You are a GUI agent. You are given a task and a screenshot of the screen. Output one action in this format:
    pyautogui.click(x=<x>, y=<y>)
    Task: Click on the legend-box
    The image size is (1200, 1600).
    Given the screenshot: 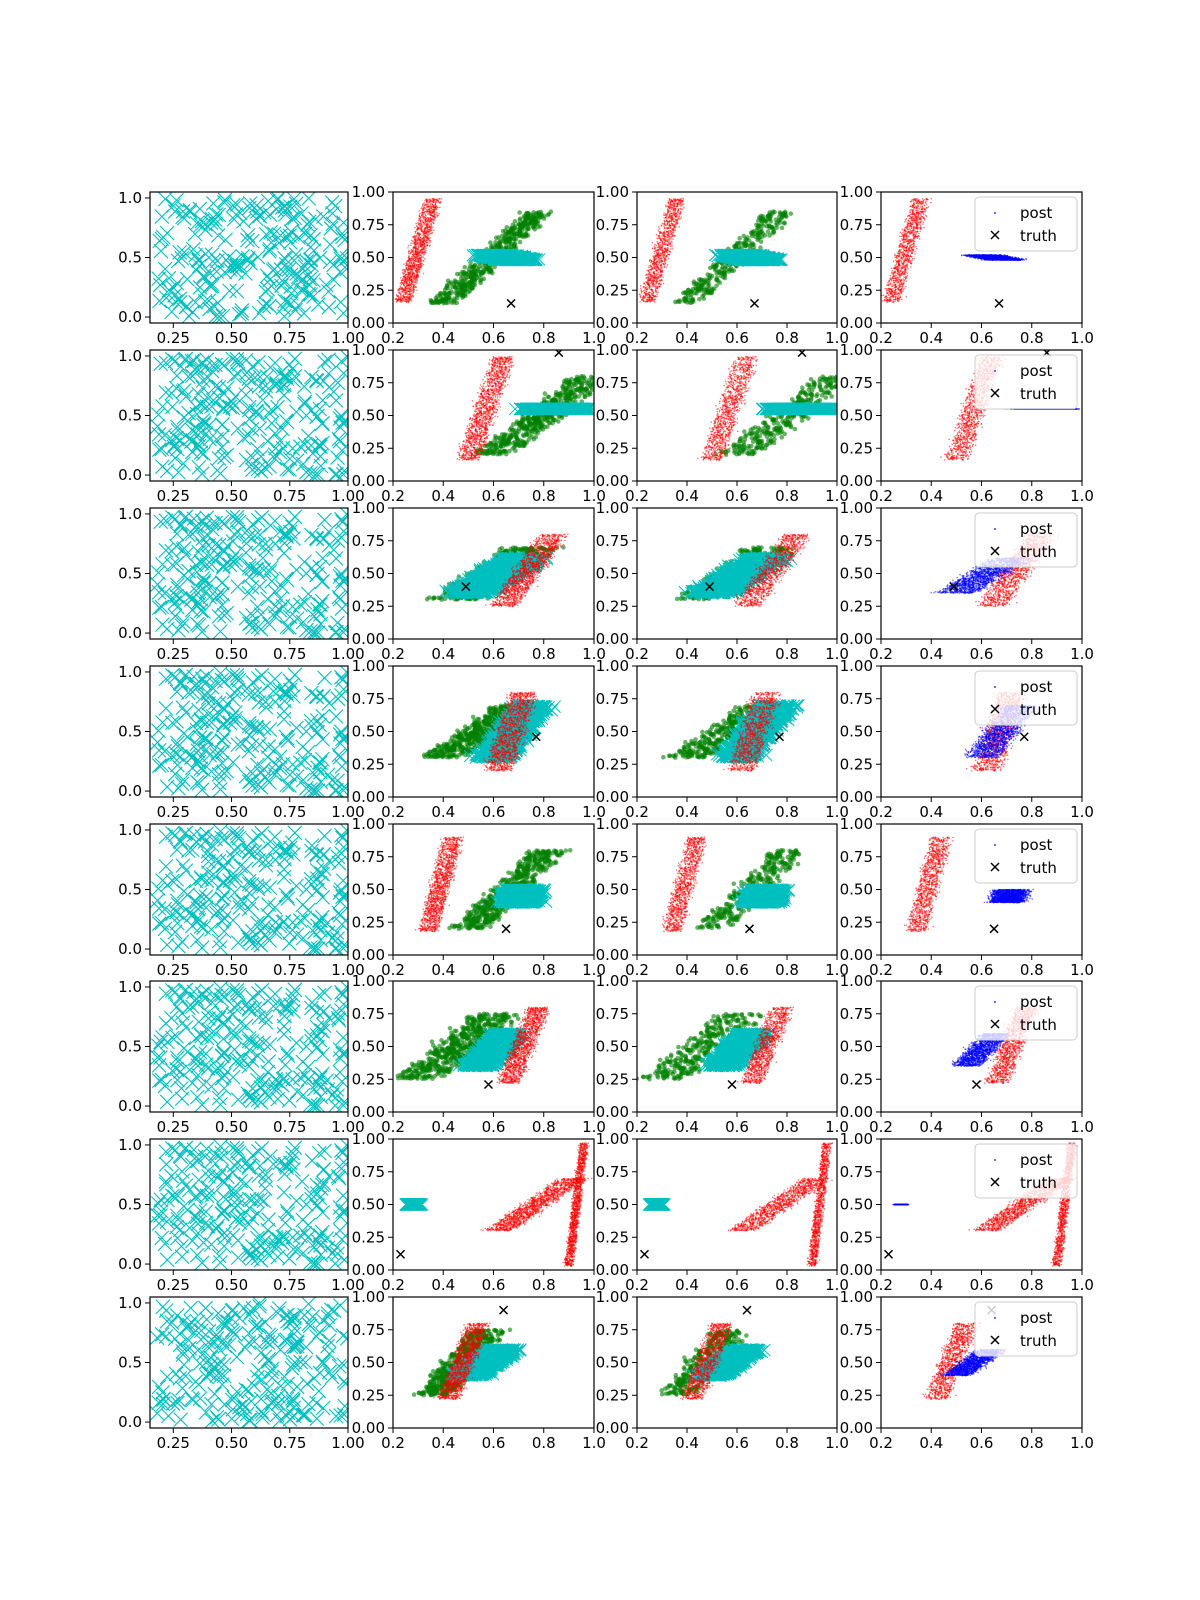 What is the action you would take?
    pyautogui.click(x=1026, y=856)
    